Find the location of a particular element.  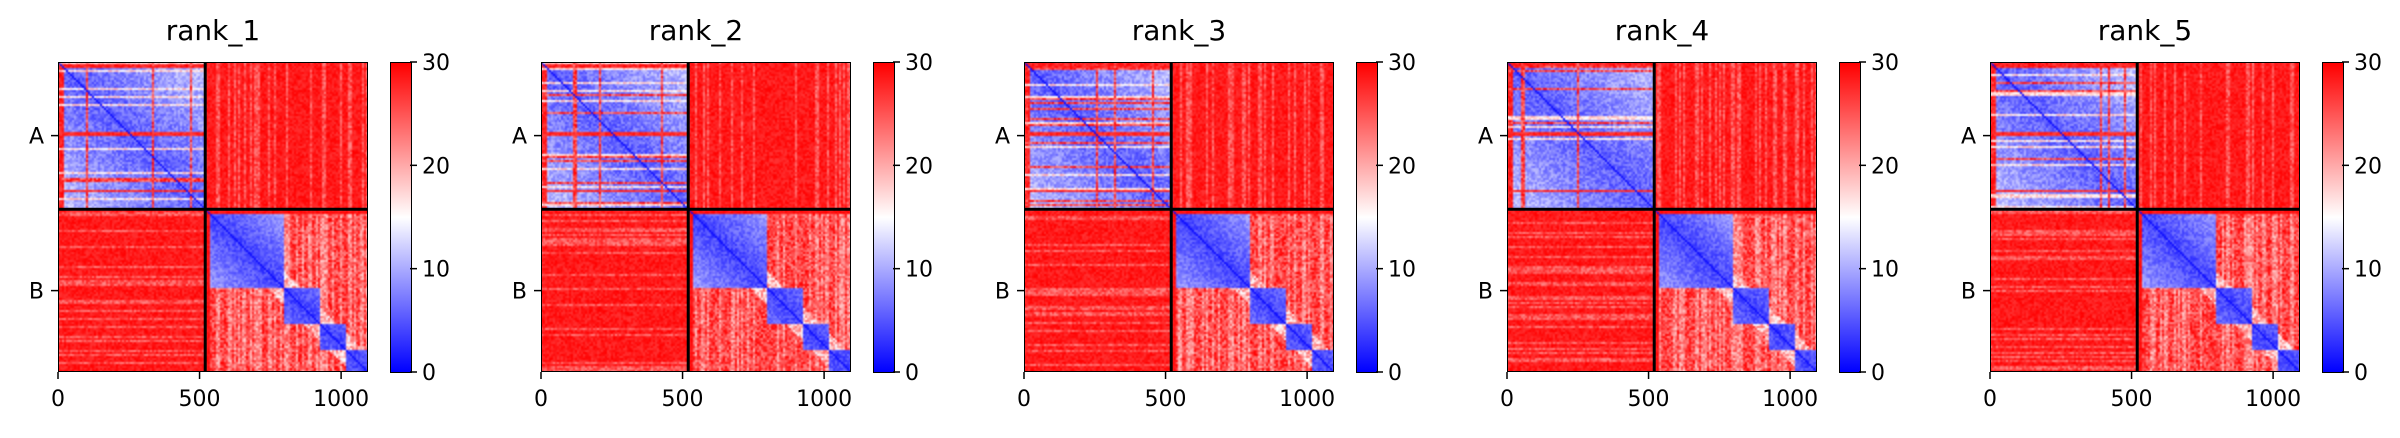

panel-title: rank_1 is located at coordinates (213, 30).